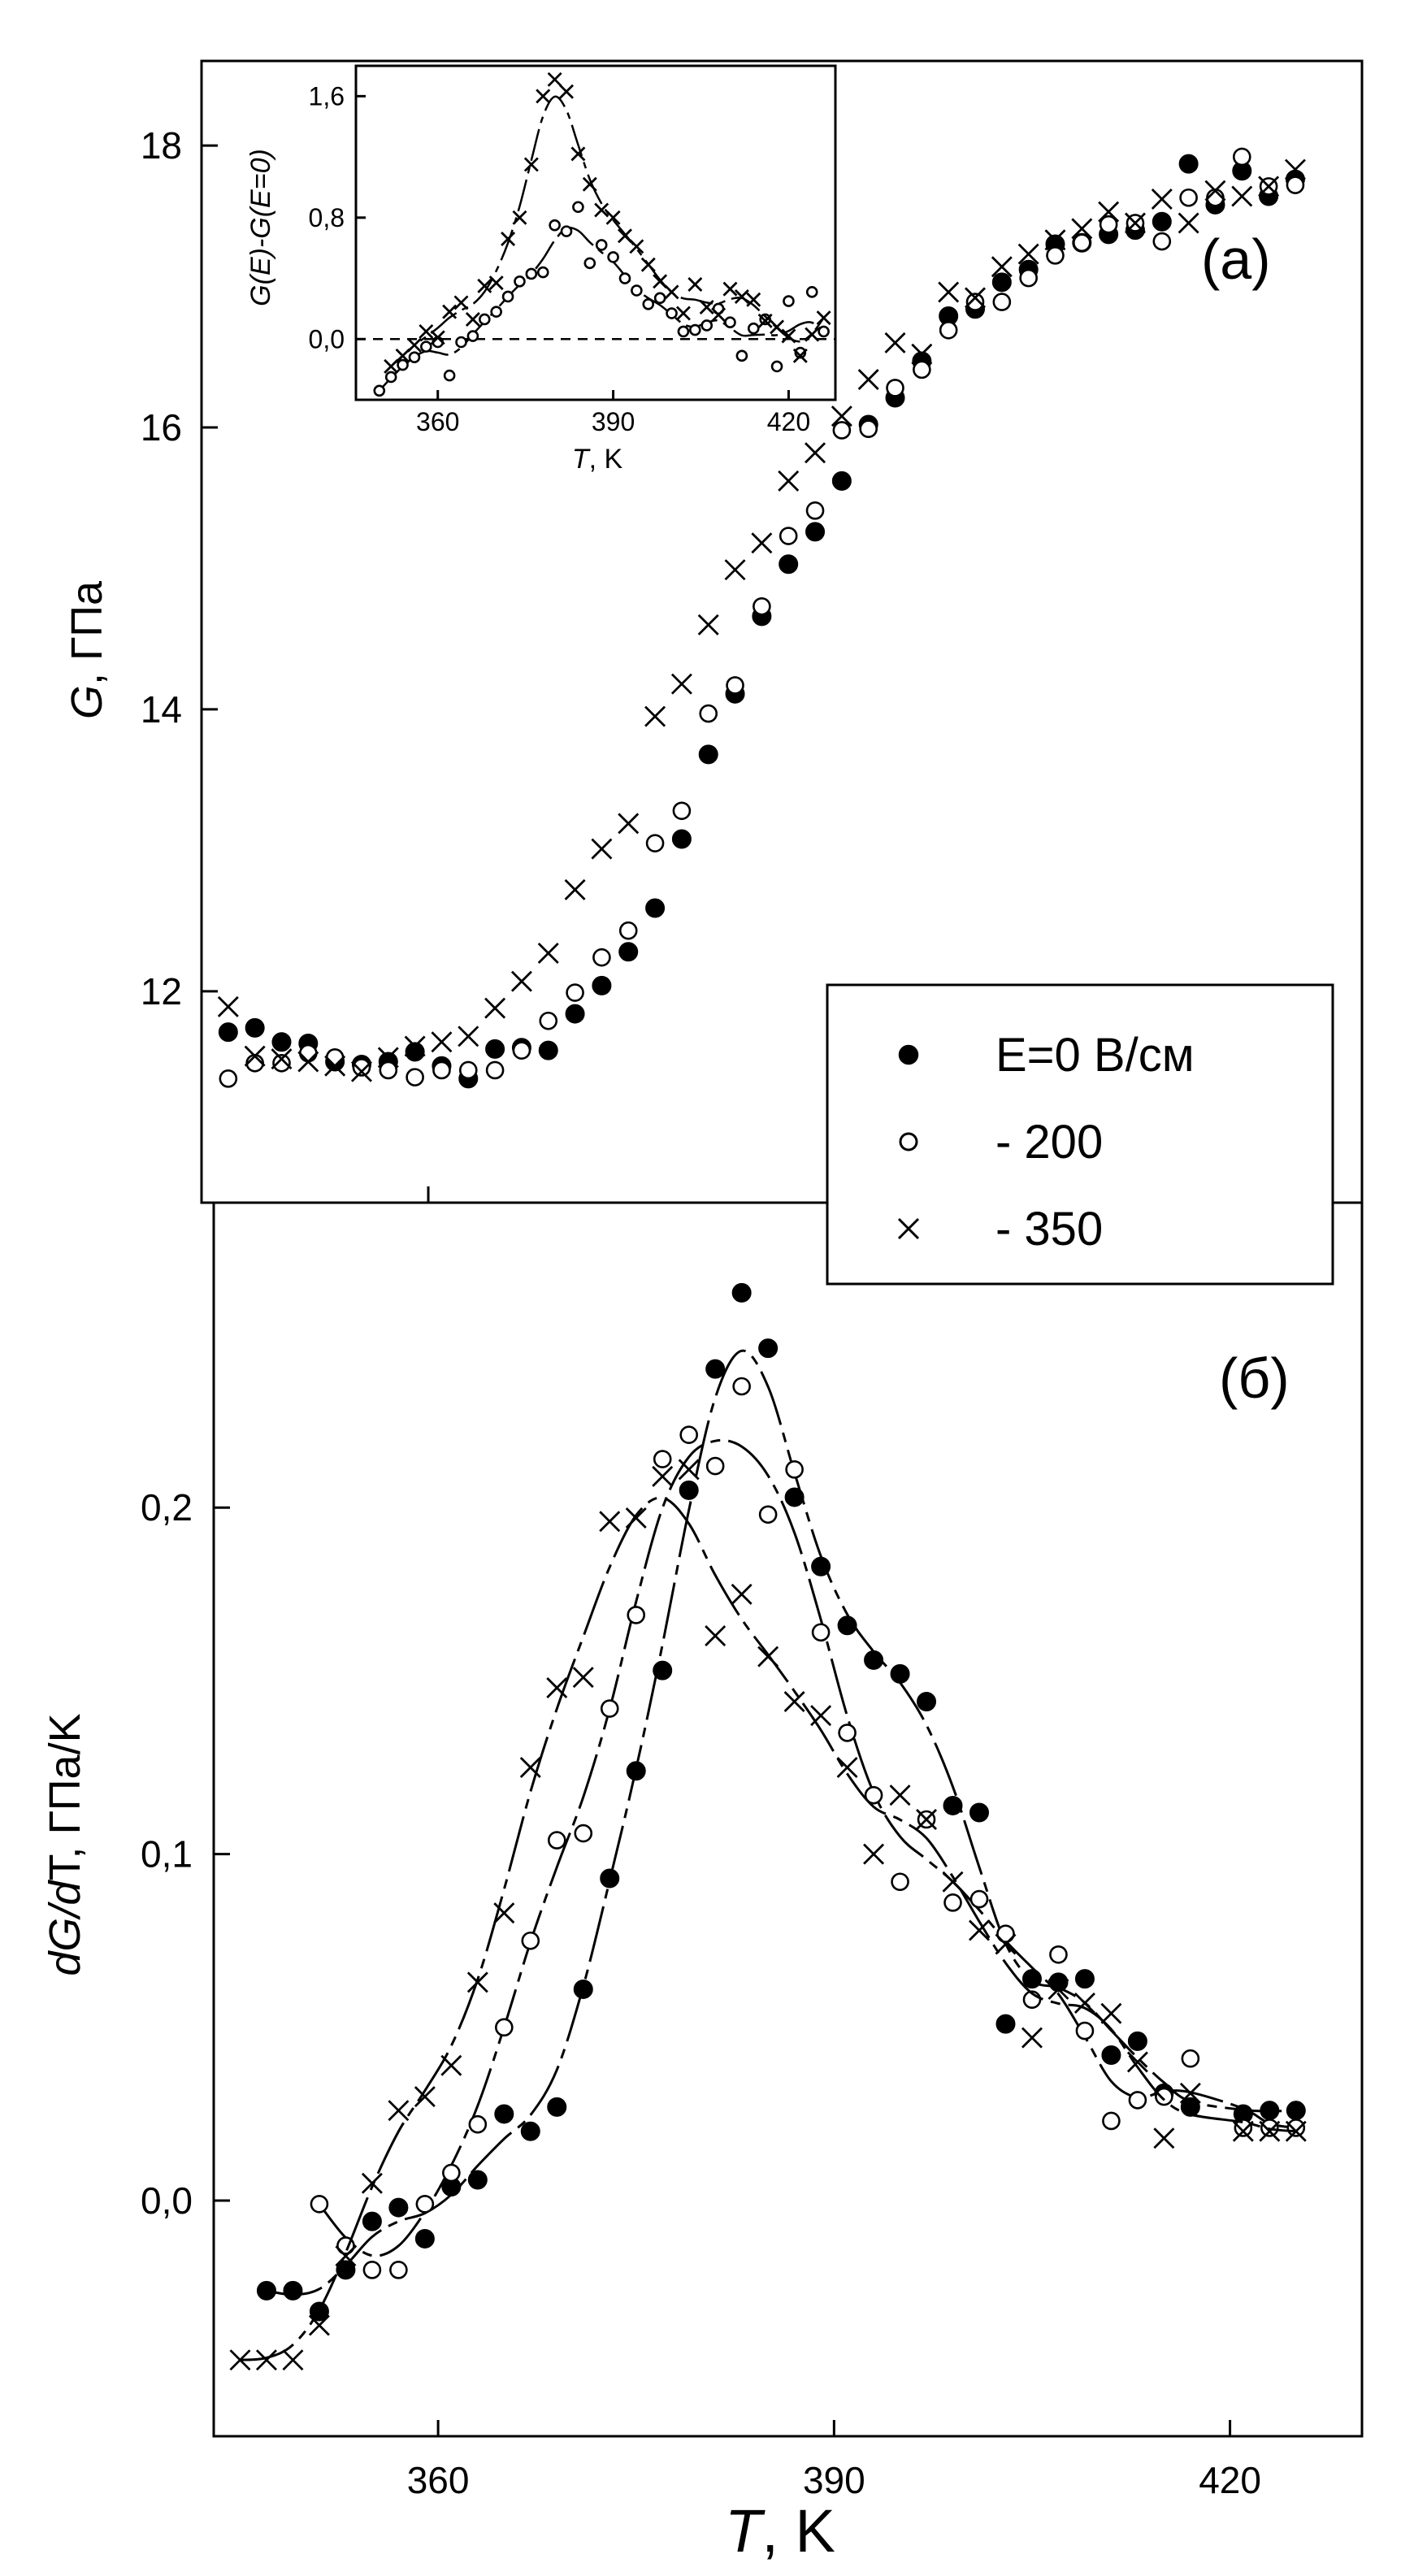 This screenshot has width=1427, height=2576. Describe the element at coordinates (834, 2480) in the screenshot. I see `panel-b-xtick-label: 390` at that location.